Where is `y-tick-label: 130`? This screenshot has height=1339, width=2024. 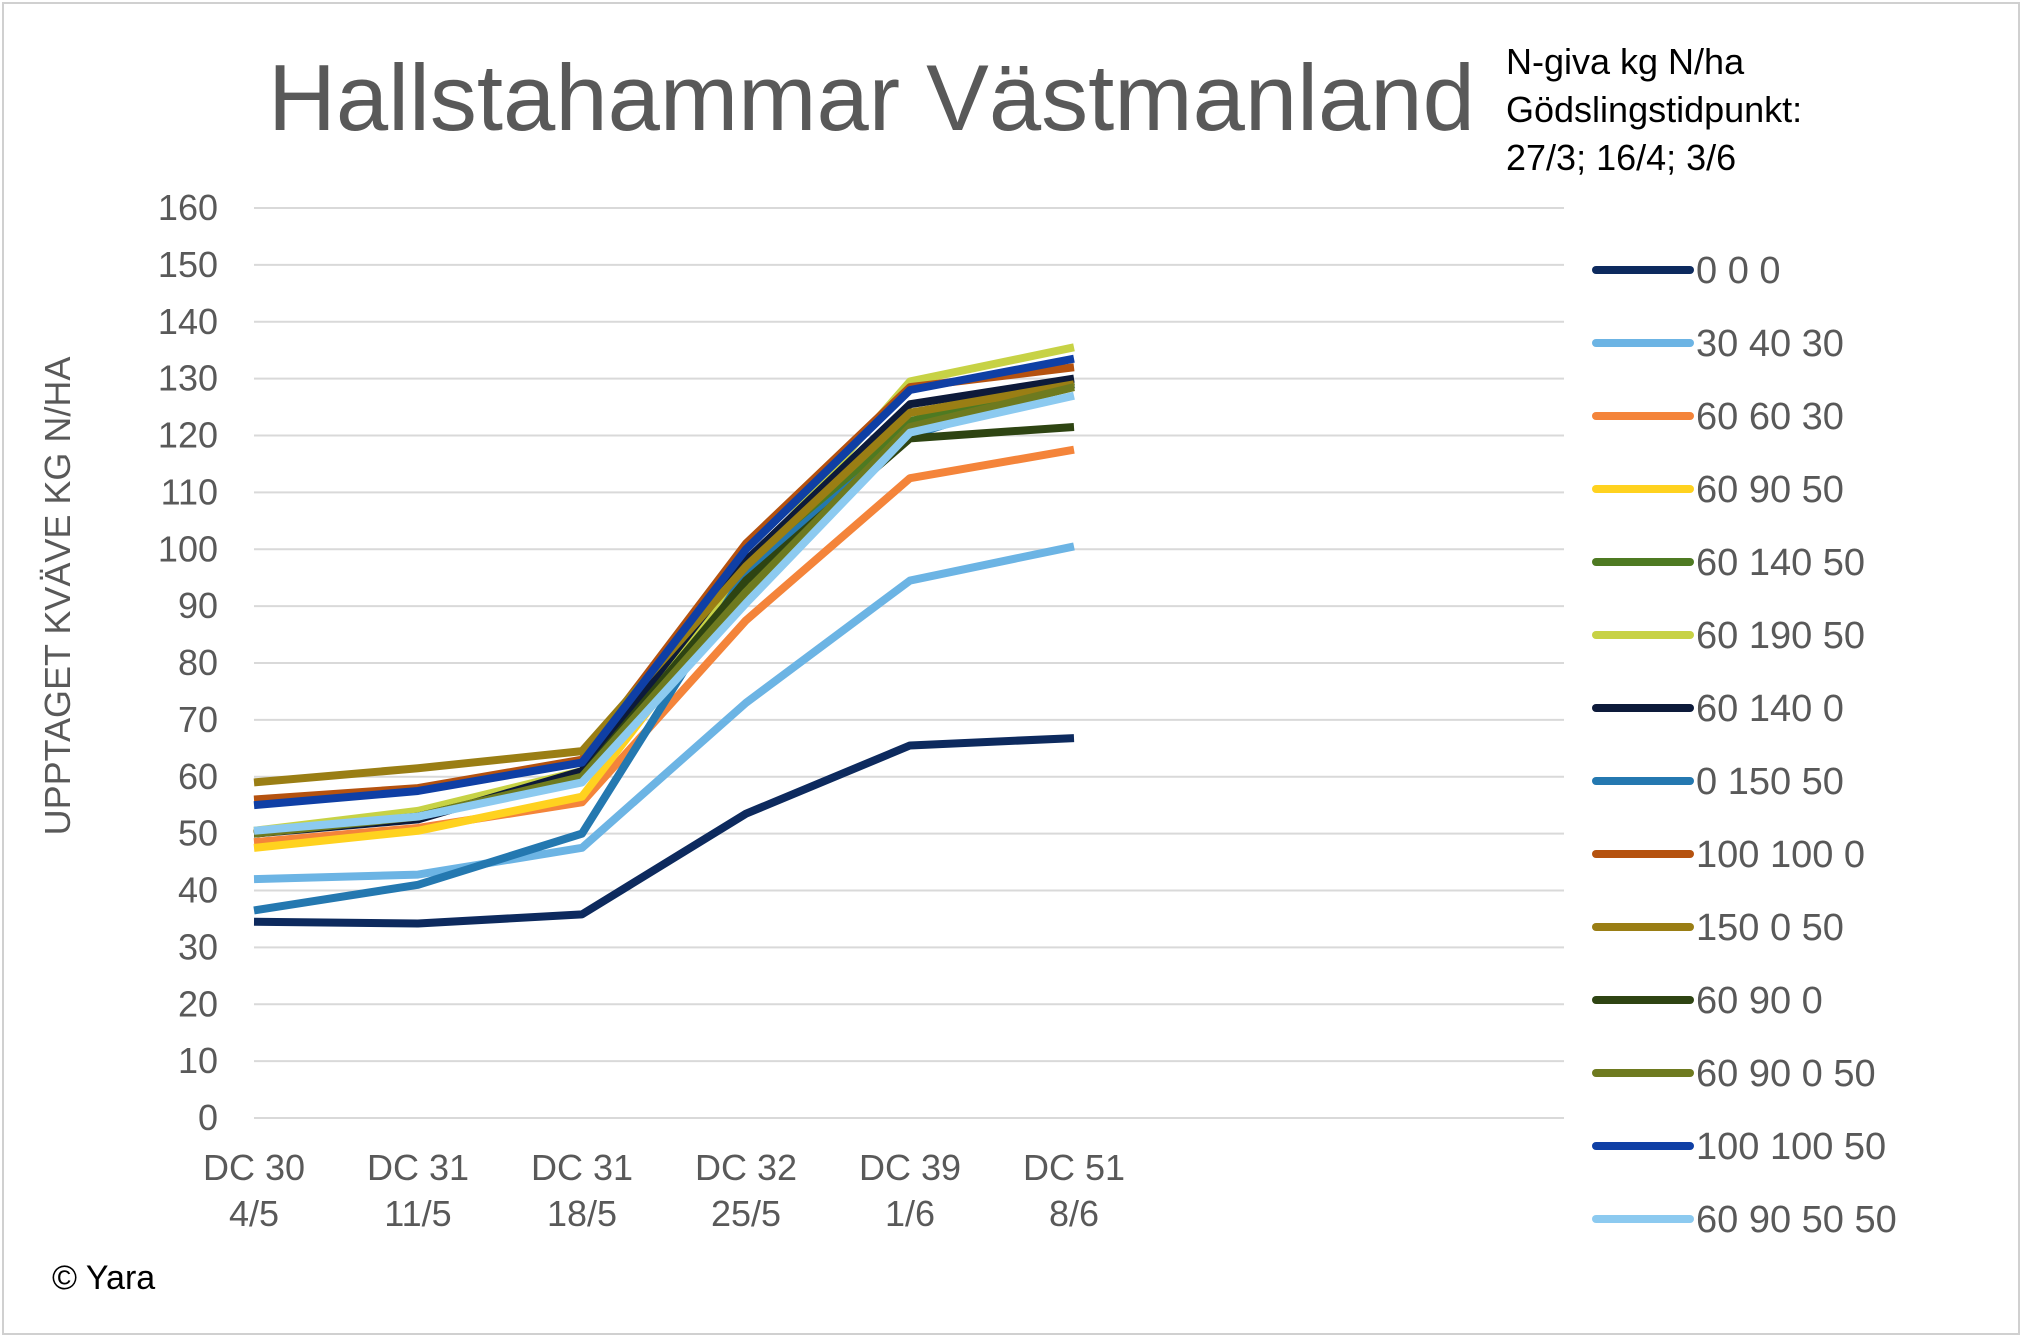 y-tick-label: 130 is located at coordinates (188, 378).